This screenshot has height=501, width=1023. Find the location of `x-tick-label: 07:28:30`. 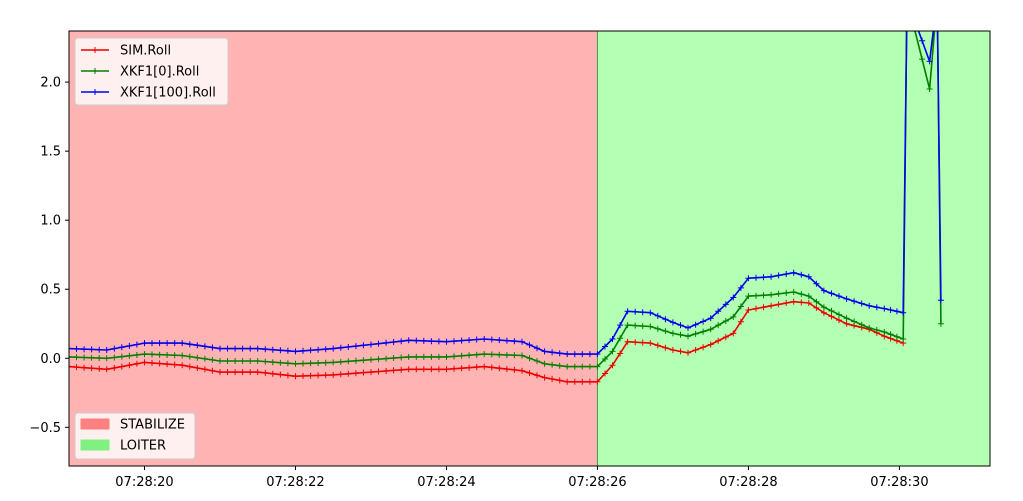

x-tick-label: 07:28:30 is located at coordinates (899, 482).